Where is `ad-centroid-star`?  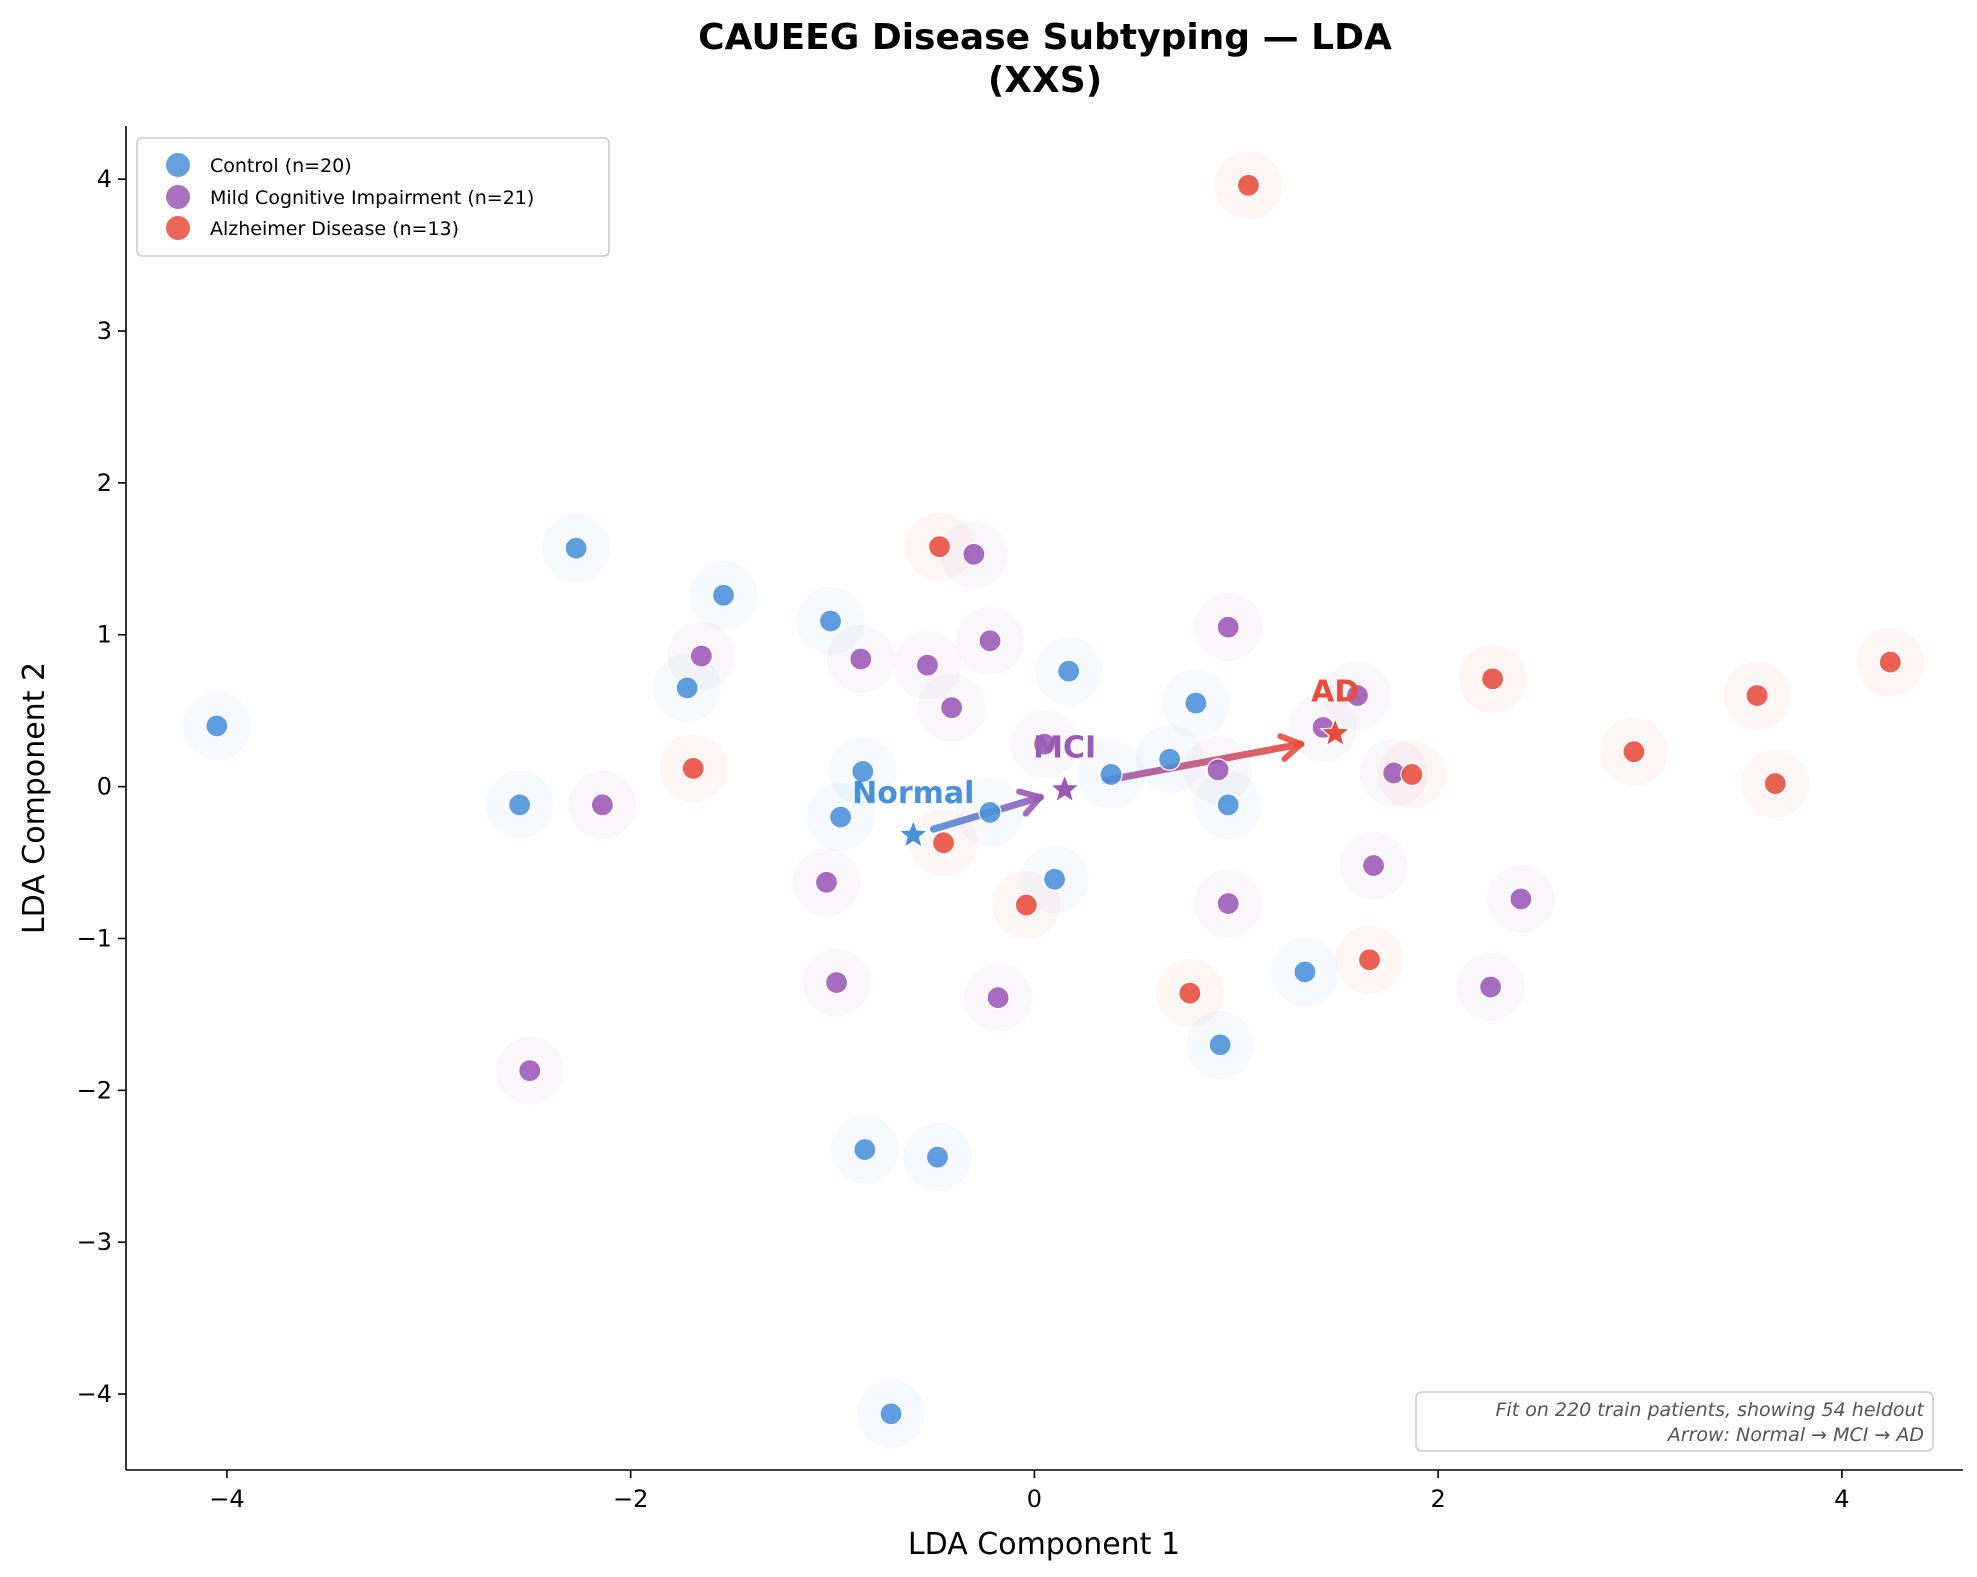
ad-centroid-star is located at coordinates (1335, 731).